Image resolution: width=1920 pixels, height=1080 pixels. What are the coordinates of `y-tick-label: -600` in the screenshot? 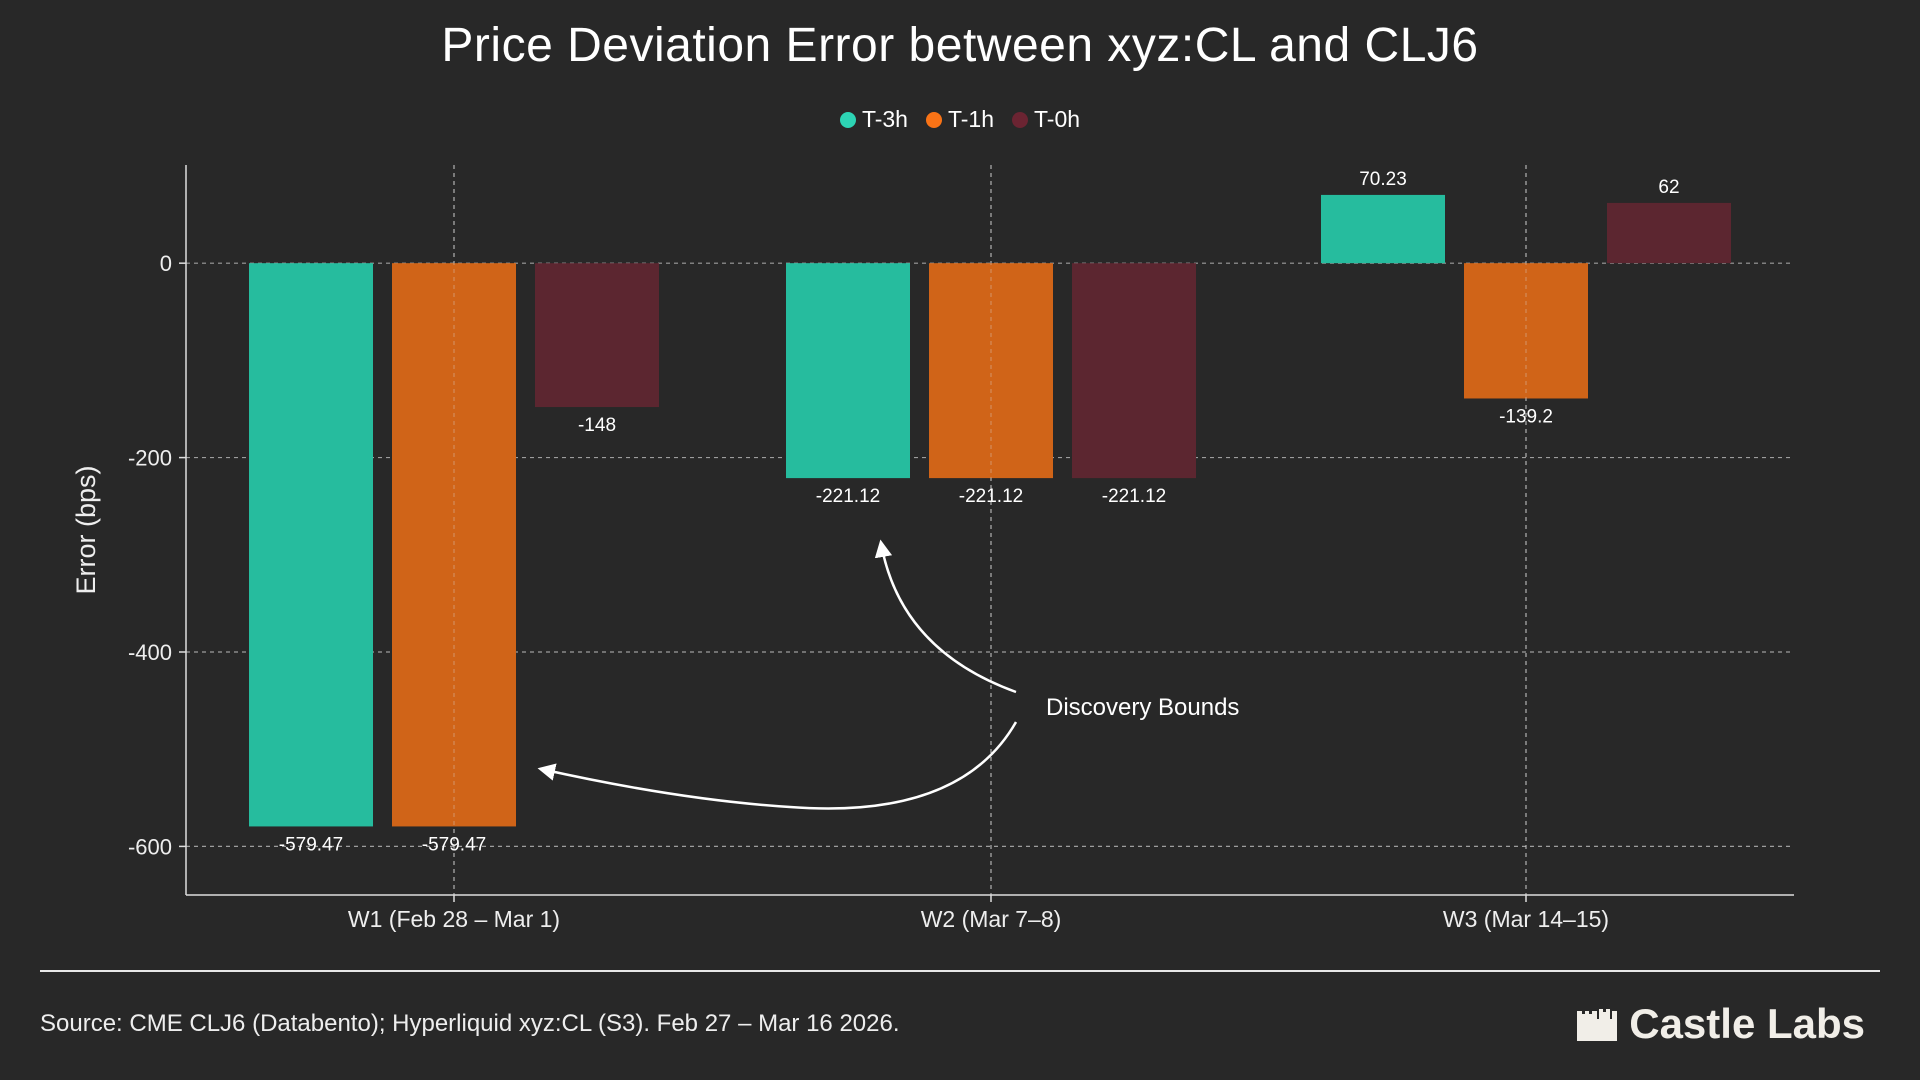 It's located at (150, 846).